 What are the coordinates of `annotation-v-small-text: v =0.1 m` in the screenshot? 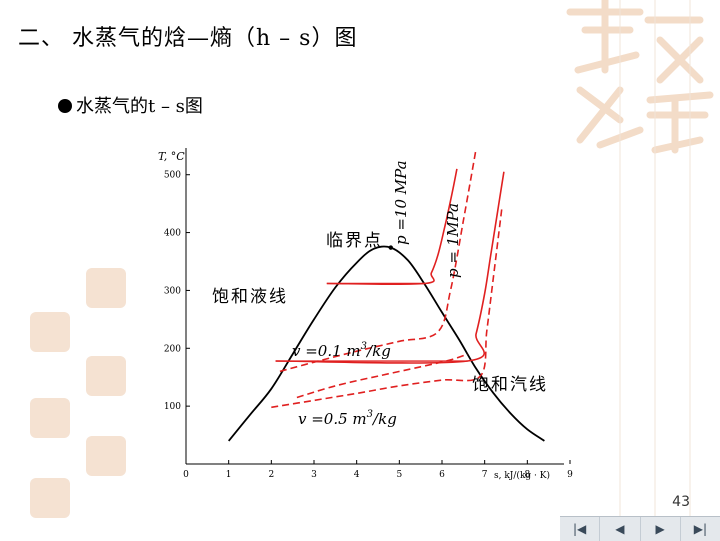 It's located at (326, 351).